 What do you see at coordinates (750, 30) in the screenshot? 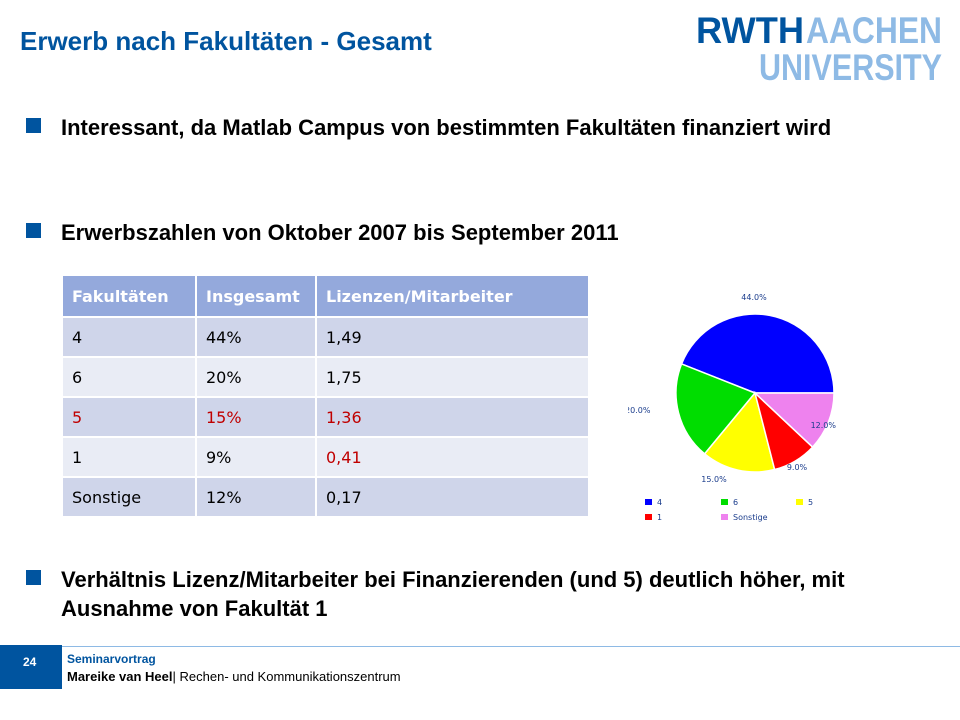
I see `logo-rwth: RWTH` at bounding box center [750, 30].